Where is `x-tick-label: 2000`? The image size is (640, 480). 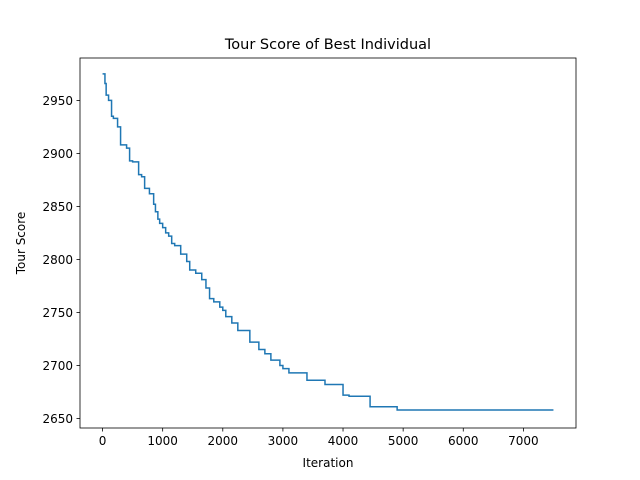
x-tick-label: 2000 is located at coordinates (223, 441).